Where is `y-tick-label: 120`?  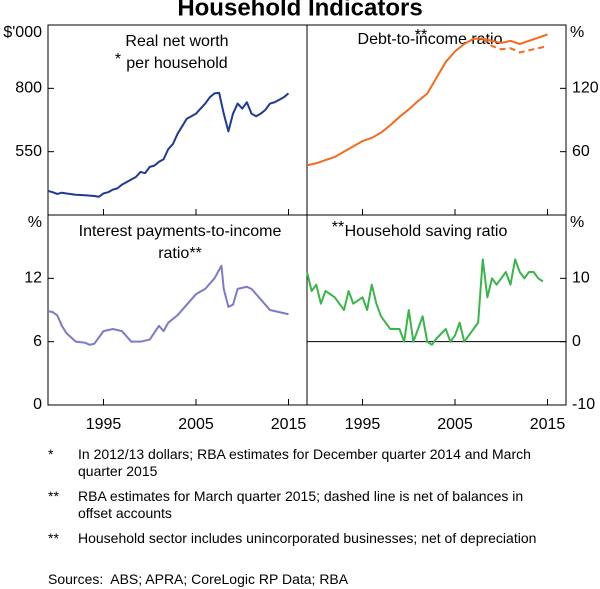 y-tick-label: 120 is located at coordinates (585, 88).